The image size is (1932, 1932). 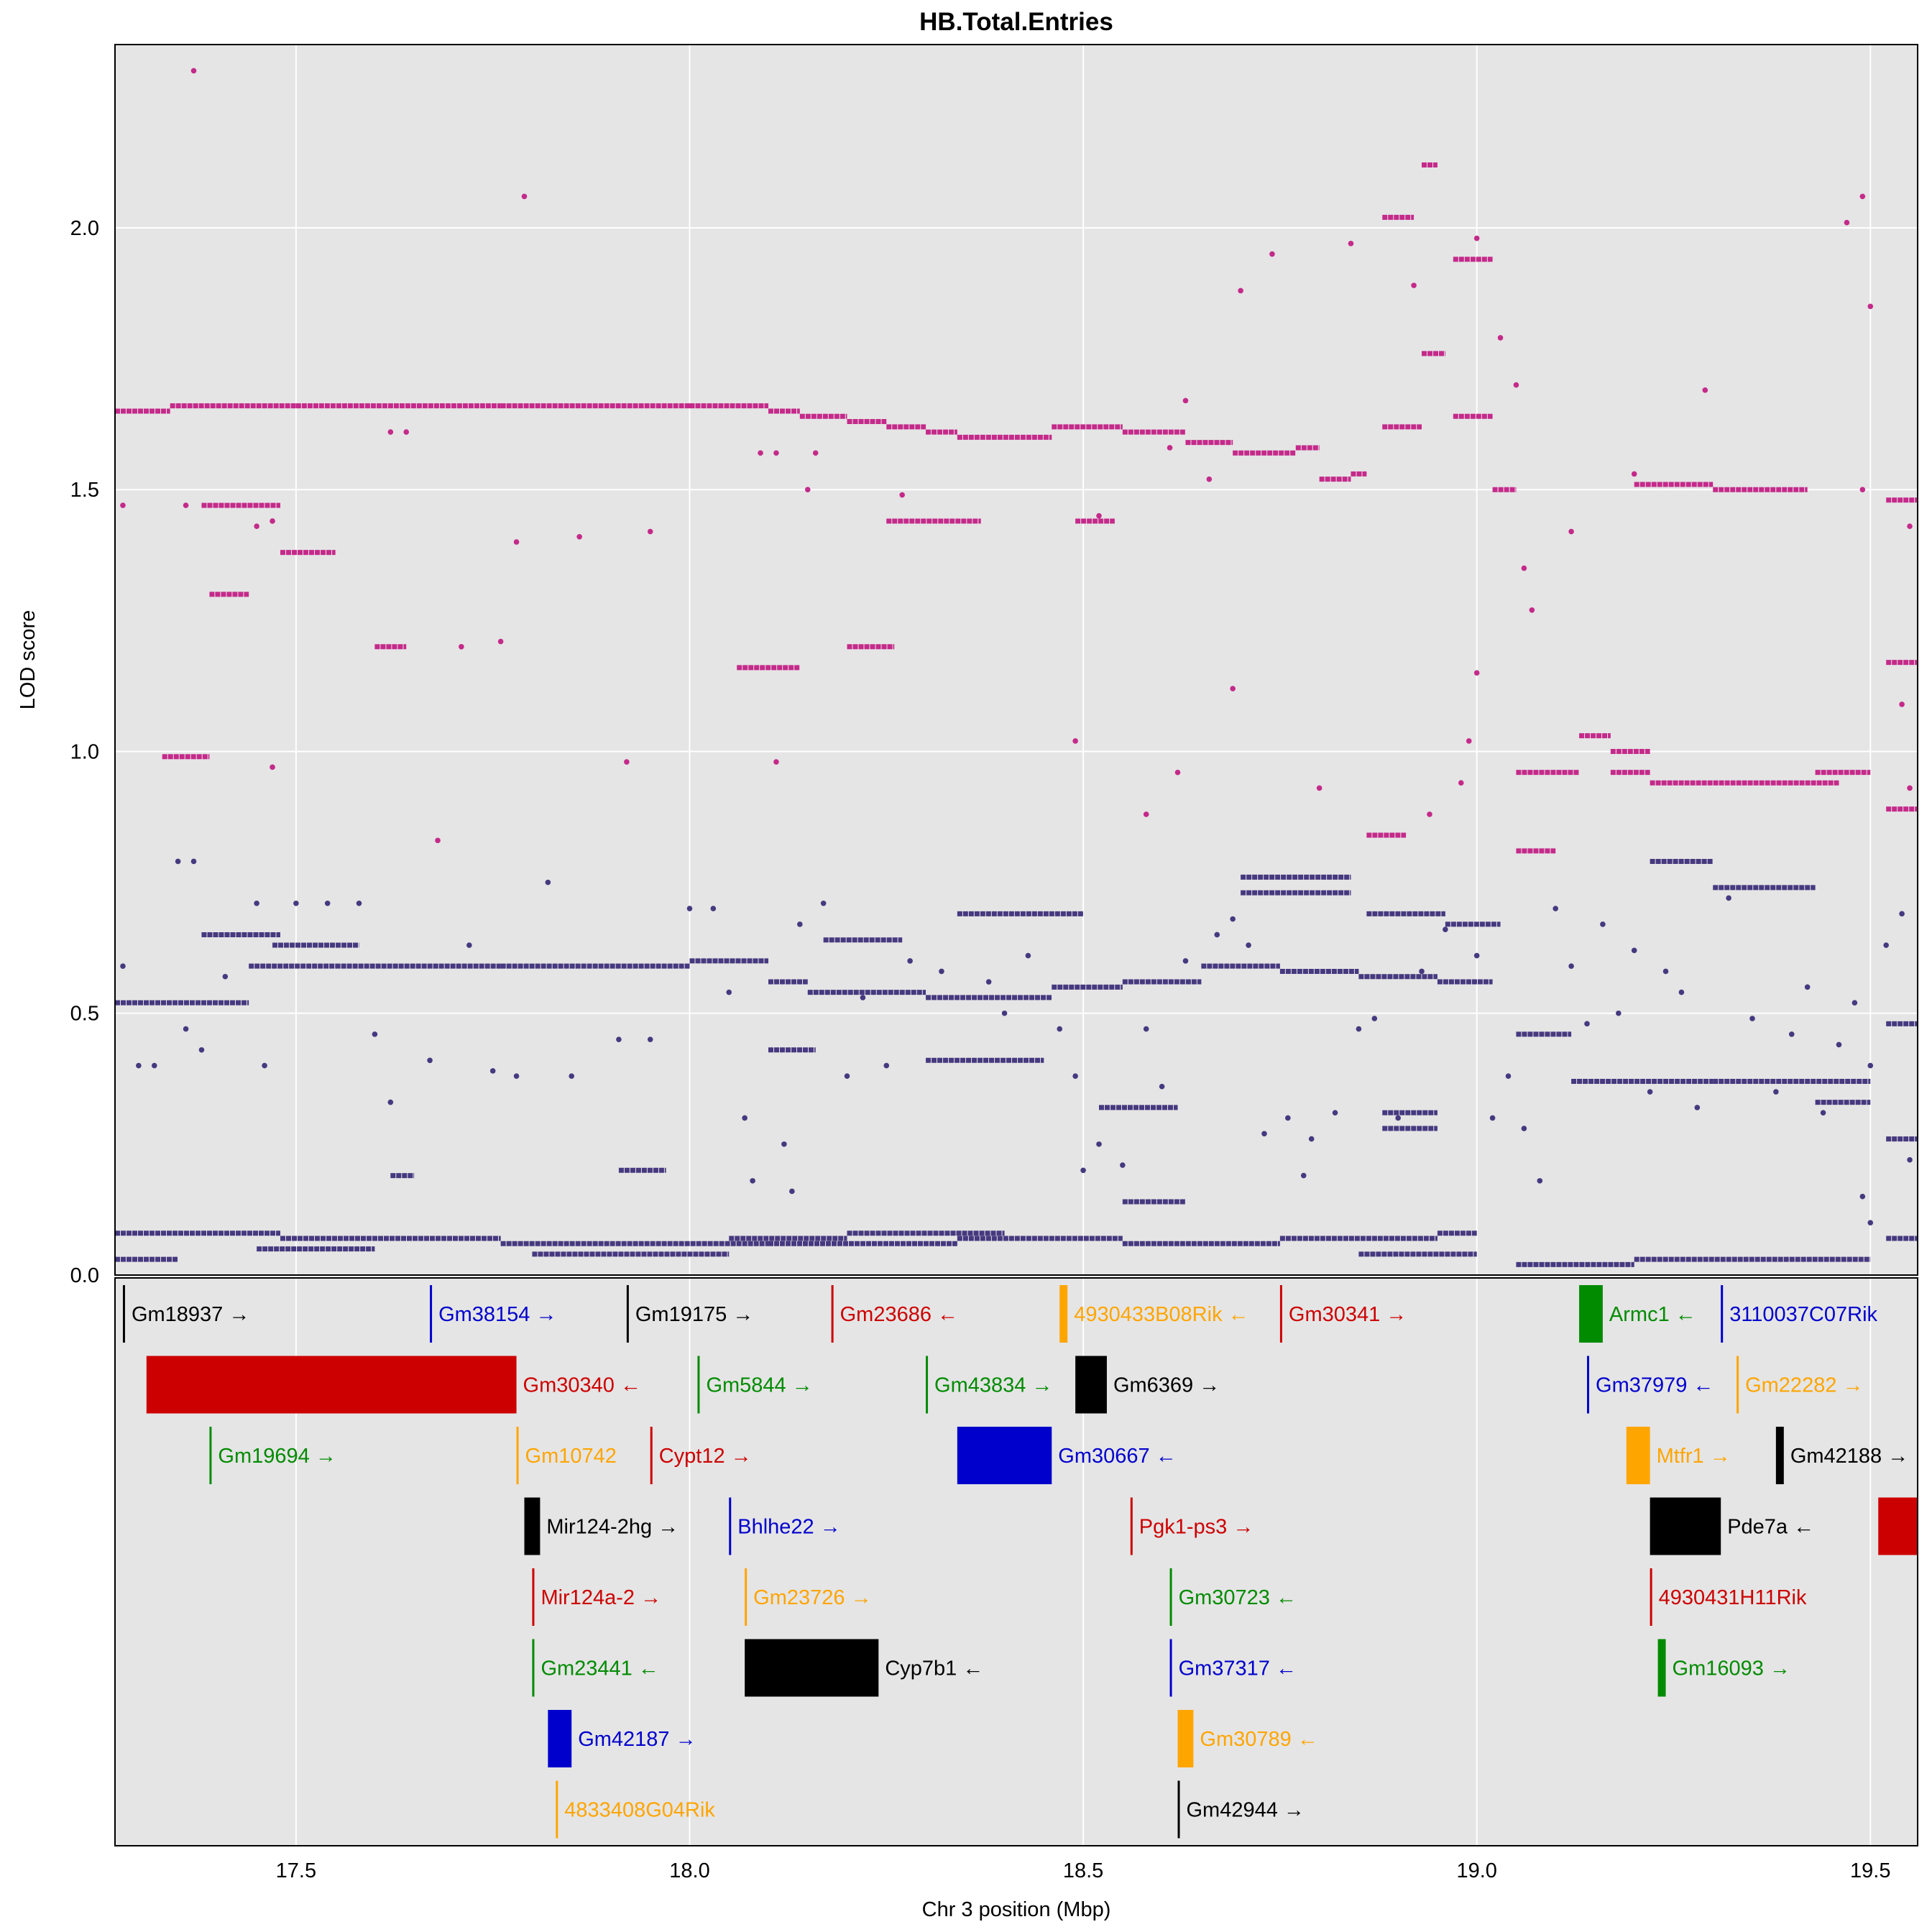 What do you see at coordinates (689, 1870) in the screenshot?
I see `x-tick-label: 18.0` at bounding box center [689, 1870].